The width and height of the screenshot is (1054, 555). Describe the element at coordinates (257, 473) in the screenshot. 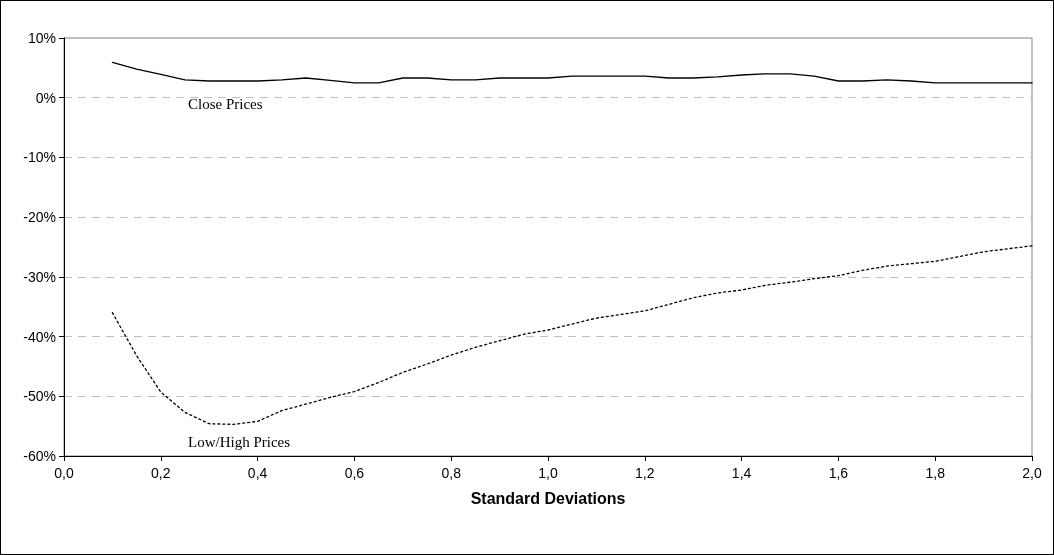

I see `x-tick-label: 0,4` at that location.